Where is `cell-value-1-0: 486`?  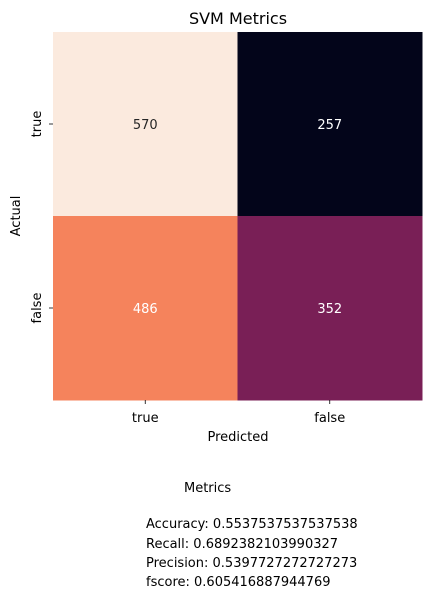
cell-value-1-0: 486 is located at coordinates (145, 309).